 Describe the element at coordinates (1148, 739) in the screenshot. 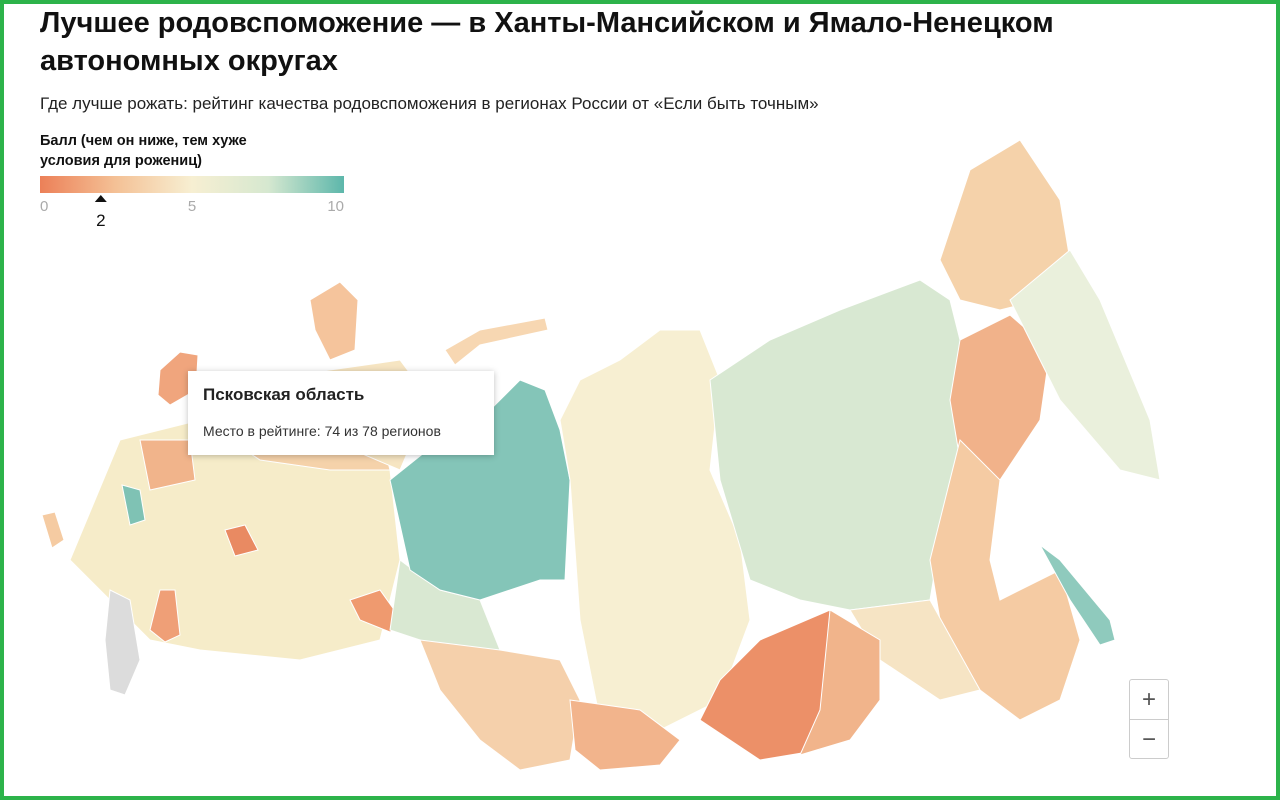

I see `zoom-out-button: −` at that location.